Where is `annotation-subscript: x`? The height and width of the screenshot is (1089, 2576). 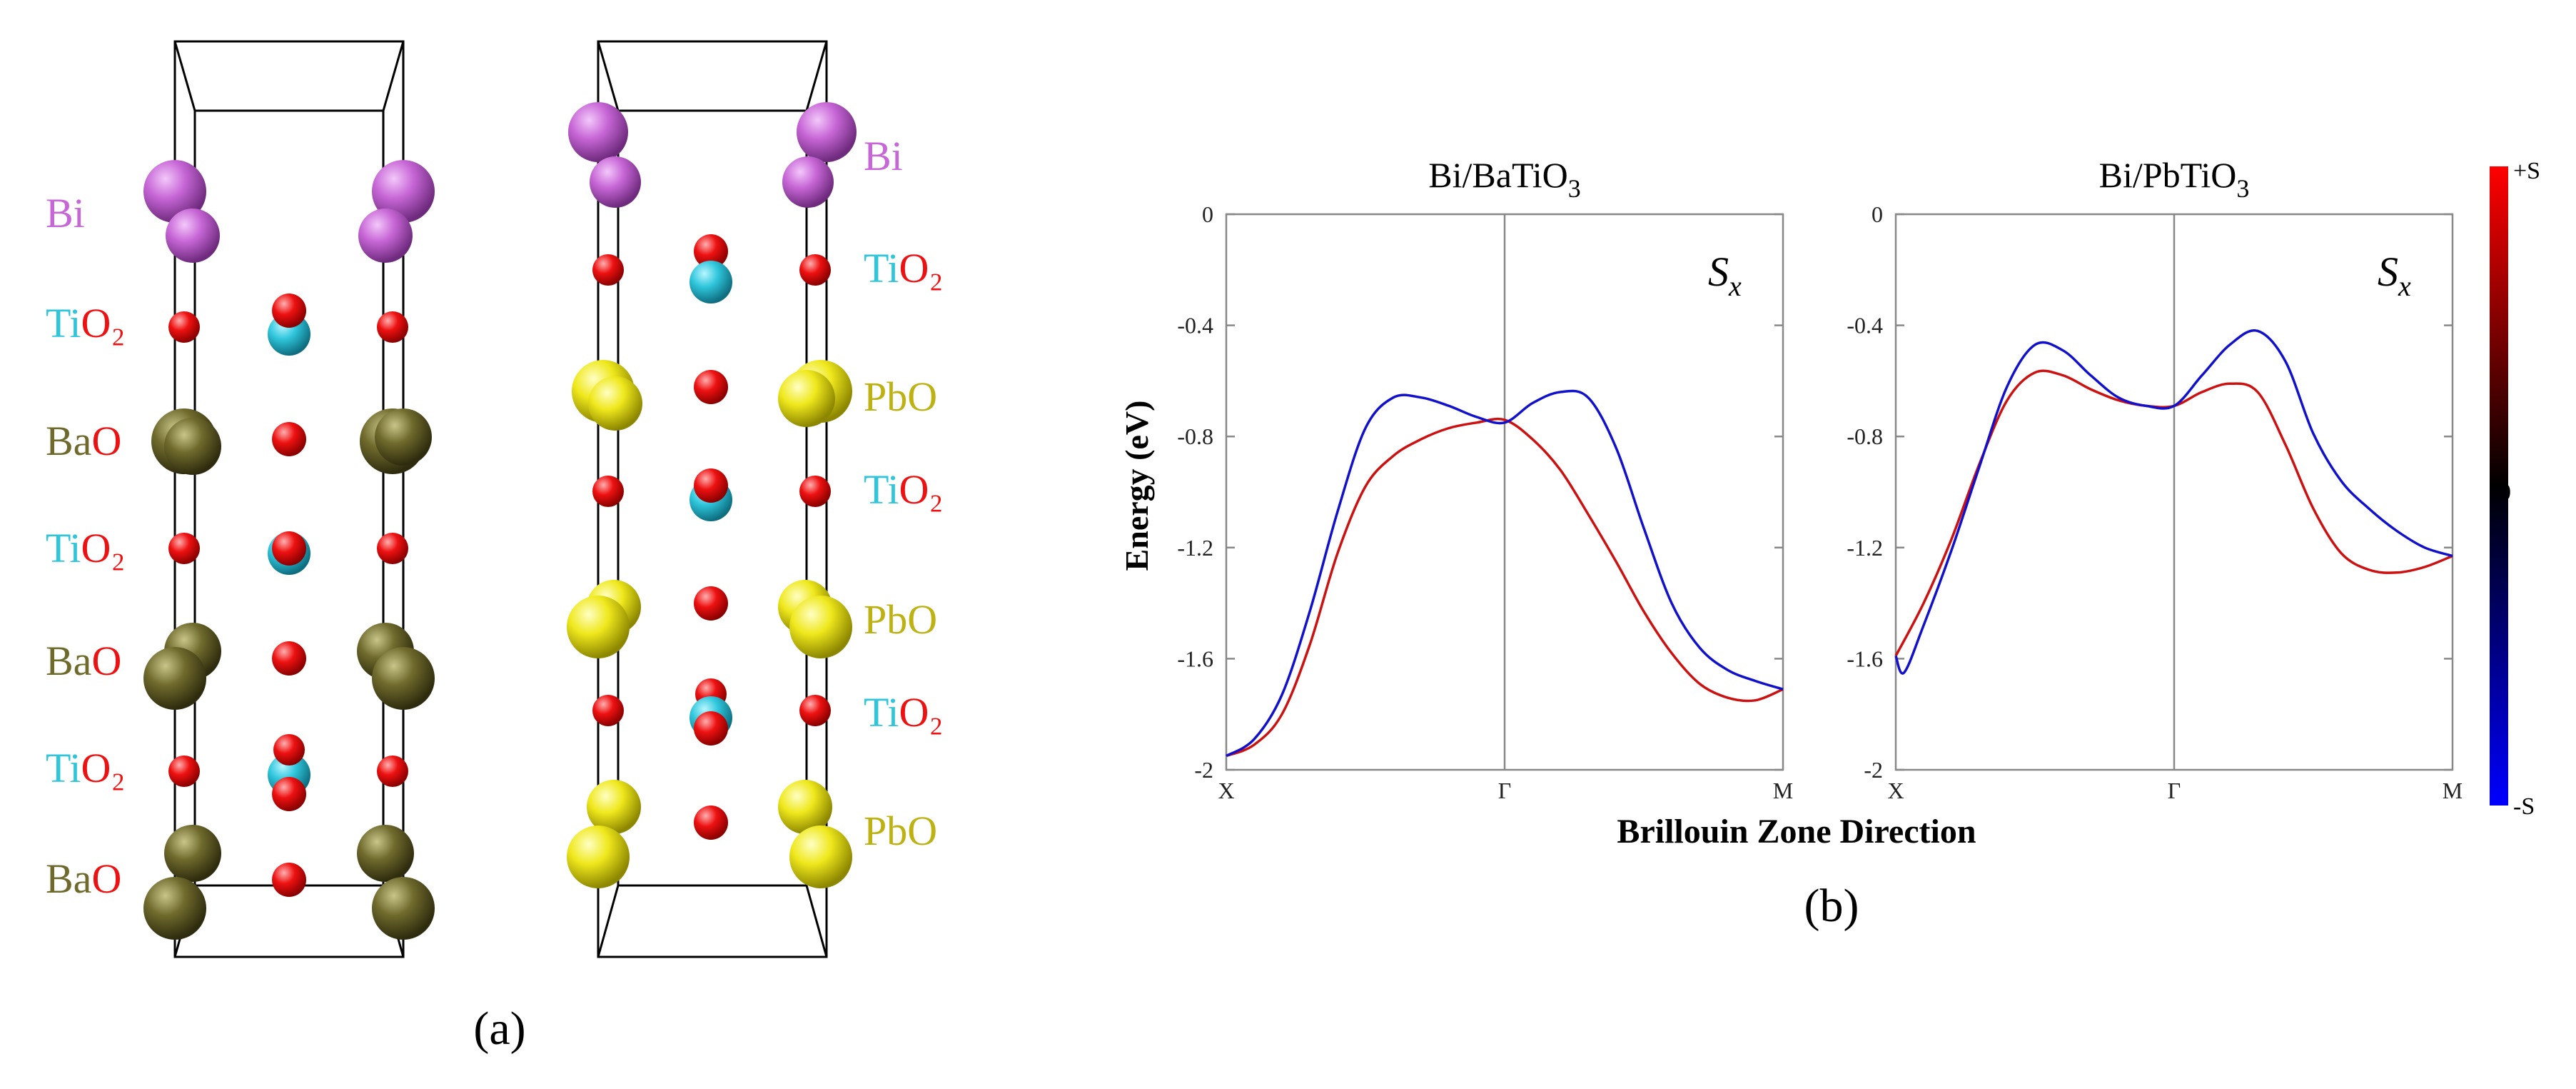 annotation-subscript: x is located at coordinates (1735, 286).